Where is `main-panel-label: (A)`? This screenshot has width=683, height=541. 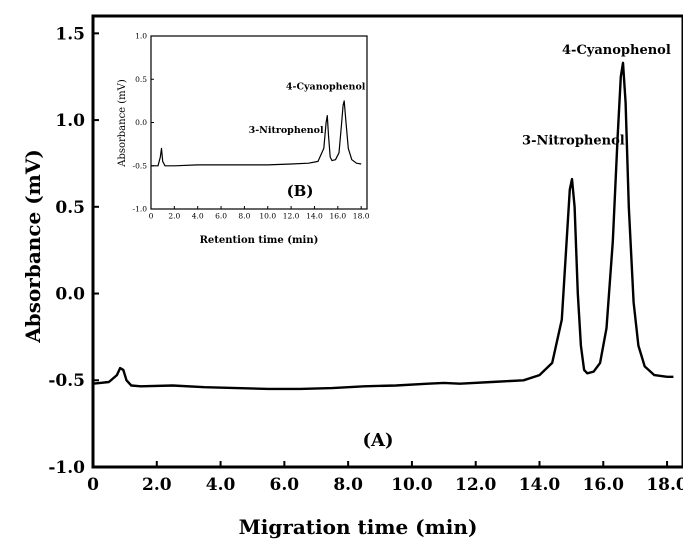
main-panel-label: (A) is located at coordinates (378, 440).